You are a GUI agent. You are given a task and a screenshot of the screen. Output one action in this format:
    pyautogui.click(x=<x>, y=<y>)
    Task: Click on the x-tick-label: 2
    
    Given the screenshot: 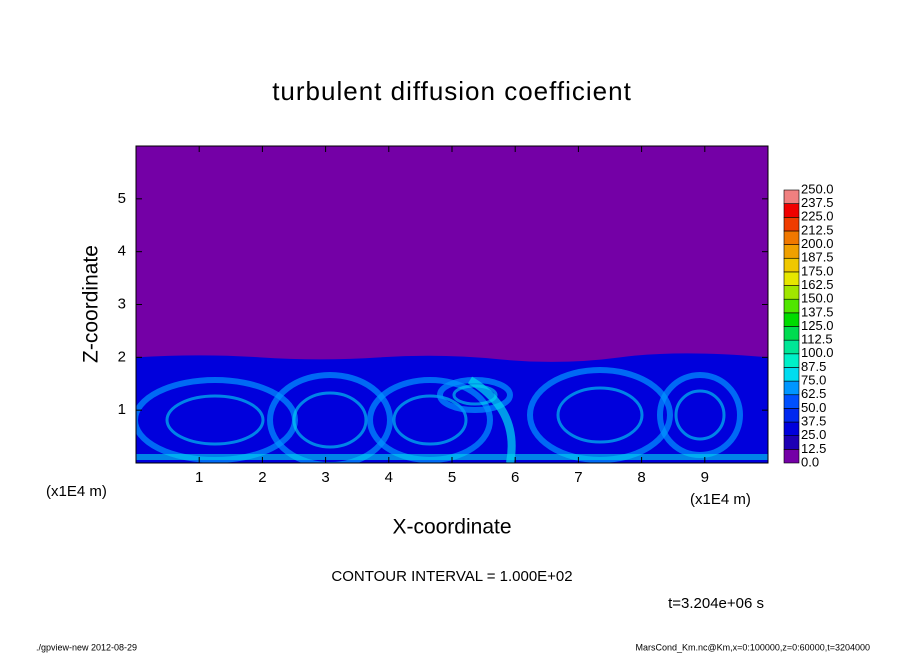 What is the action you would take?
    pyautogui.click(x=262, y=477)
    